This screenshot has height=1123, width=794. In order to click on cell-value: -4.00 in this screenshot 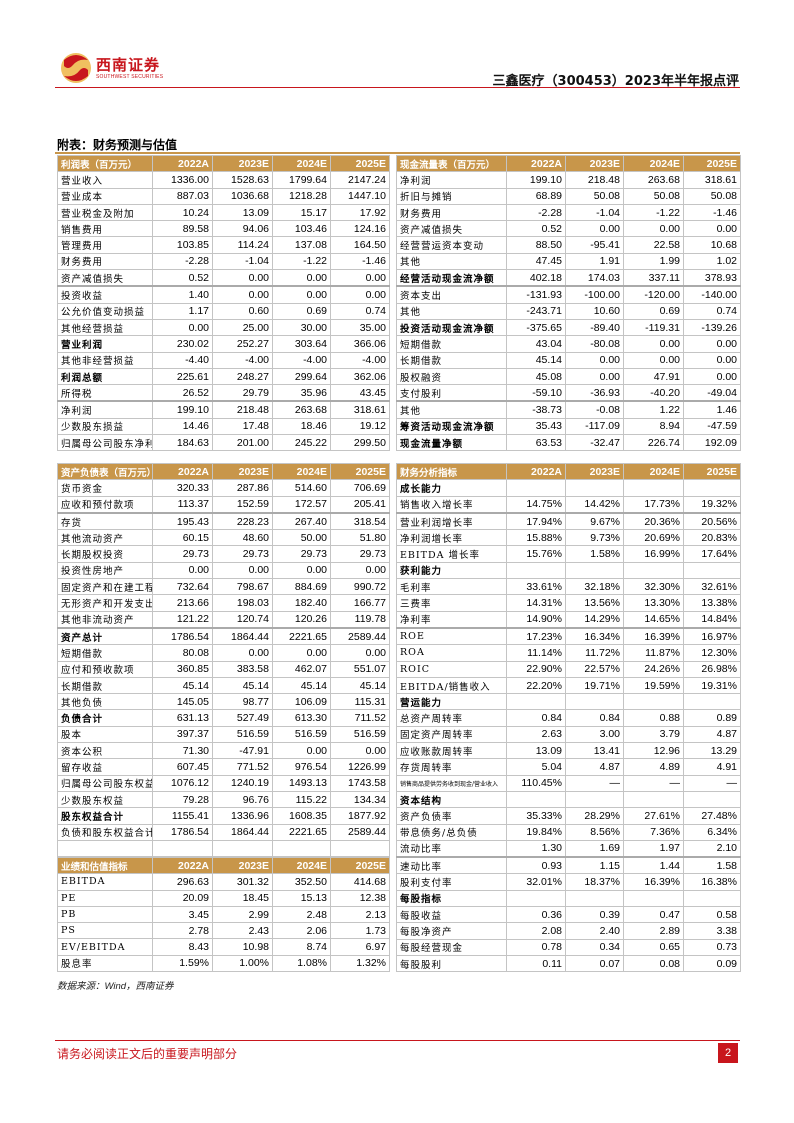, I will do `click(301, 360)`.